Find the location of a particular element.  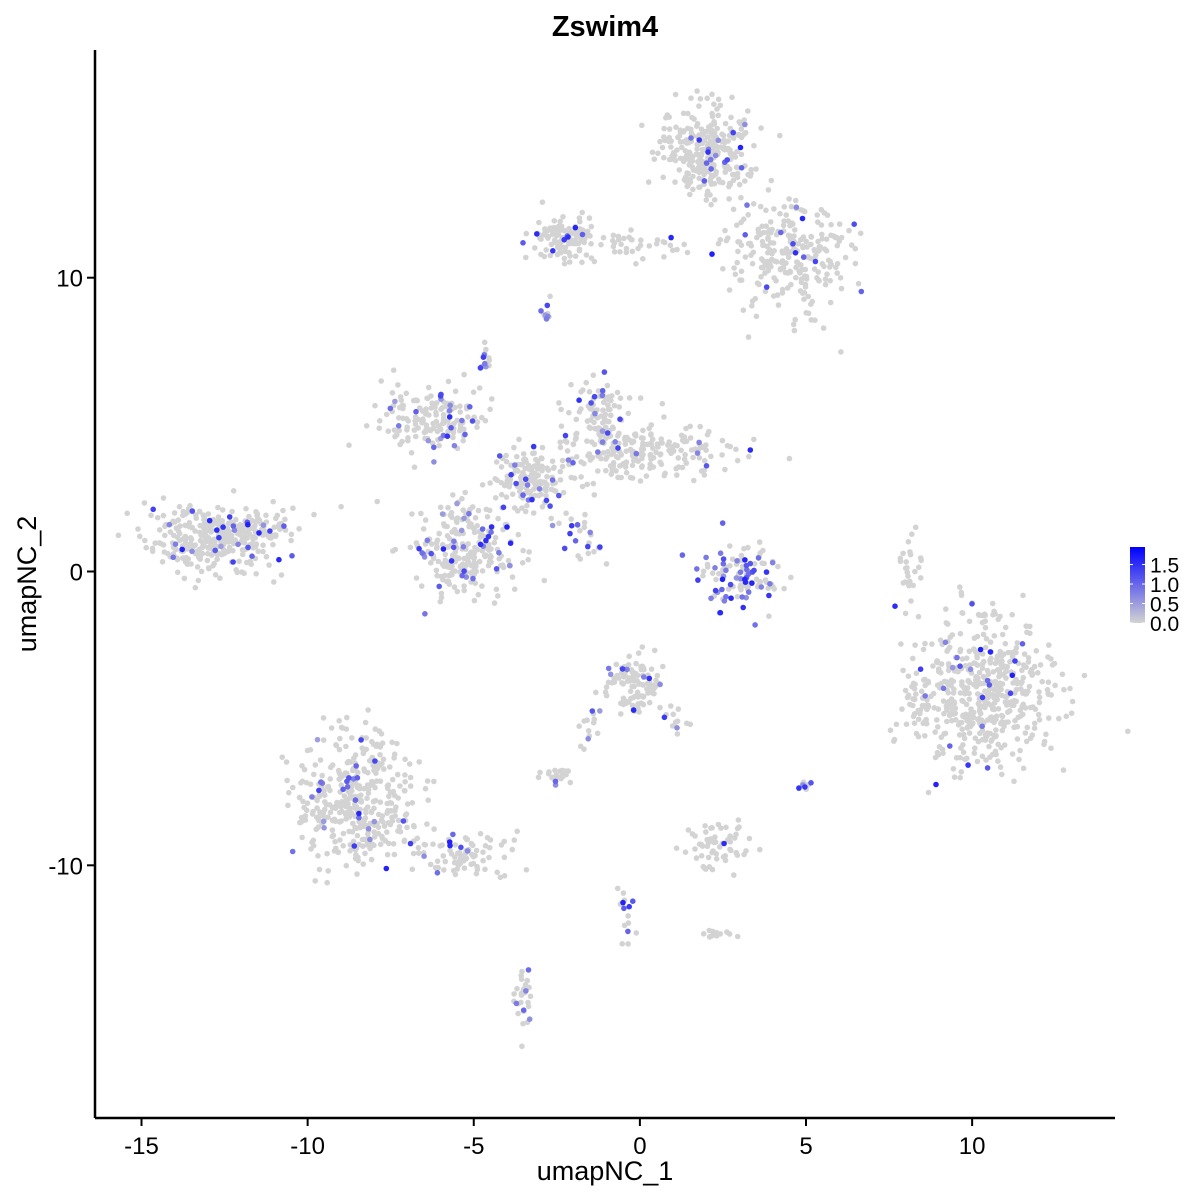

x-ticks: -15 -10 -5 0 5 10 is located at coordinates (554, 1139).